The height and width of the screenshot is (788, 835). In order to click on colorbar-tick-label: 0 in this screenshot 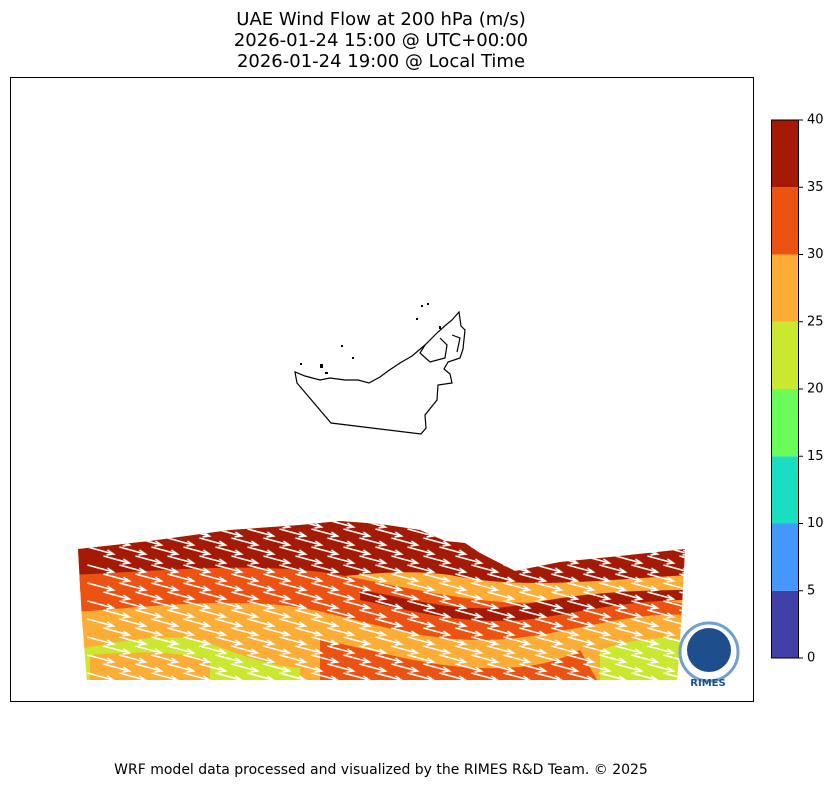, I will do `click(811, 658)`.